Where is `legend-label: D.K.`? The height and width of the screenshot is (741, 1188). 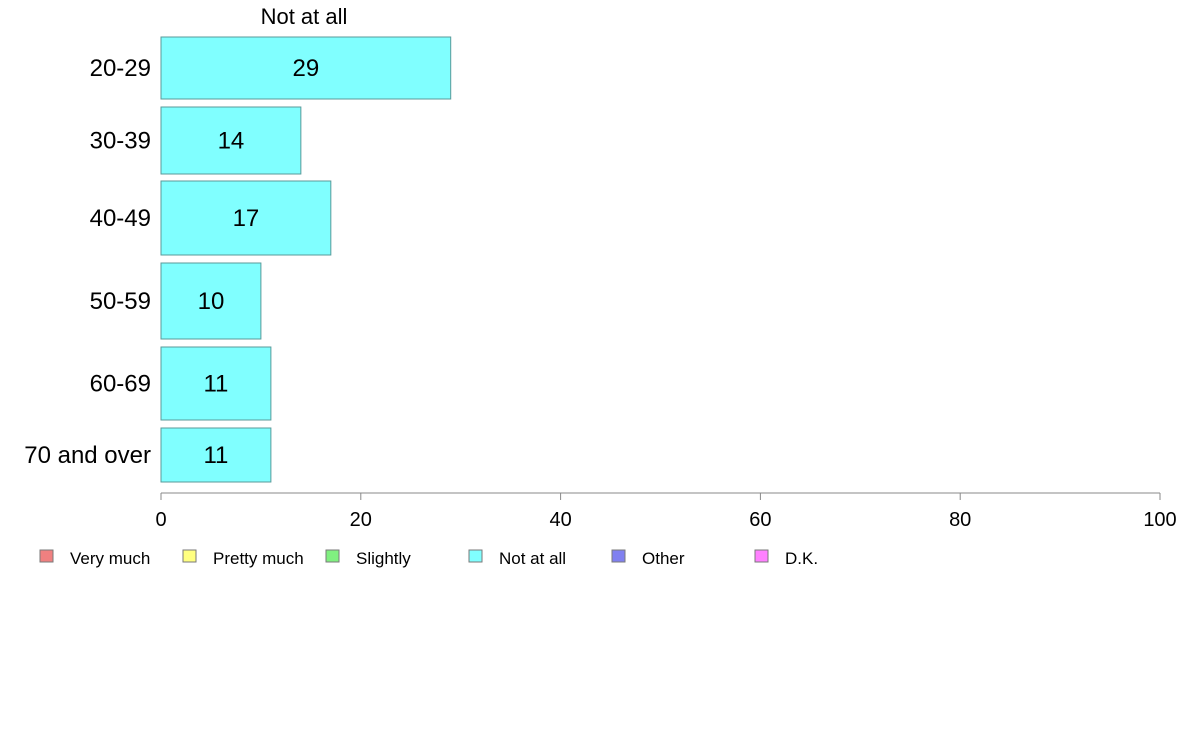 legend-label: D.K. is located at coordinates (801, 558).